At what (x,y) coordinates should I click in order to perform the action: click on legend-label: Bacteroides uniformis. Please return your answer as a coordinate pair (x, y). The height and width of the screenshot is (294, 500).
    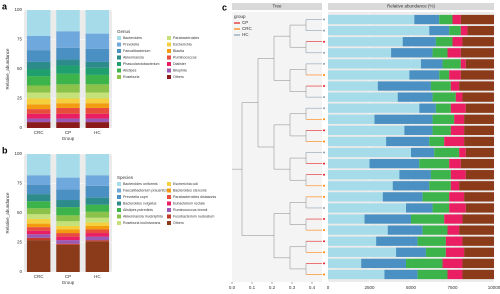
    Looking at the image, I should click on (140, 184).